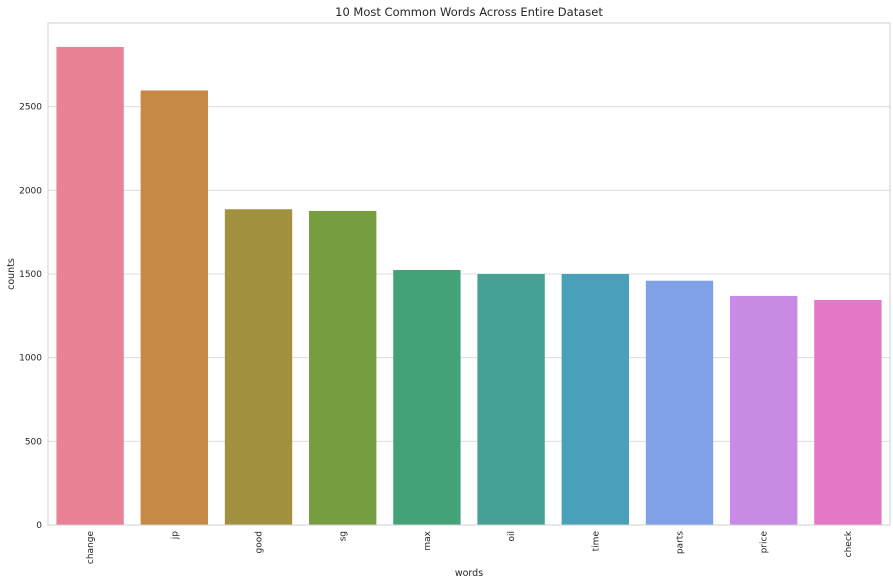  What do you see at coordinates (427, 397) in the screenshot?
I see `bar-max` at bounding box center [427, 397].